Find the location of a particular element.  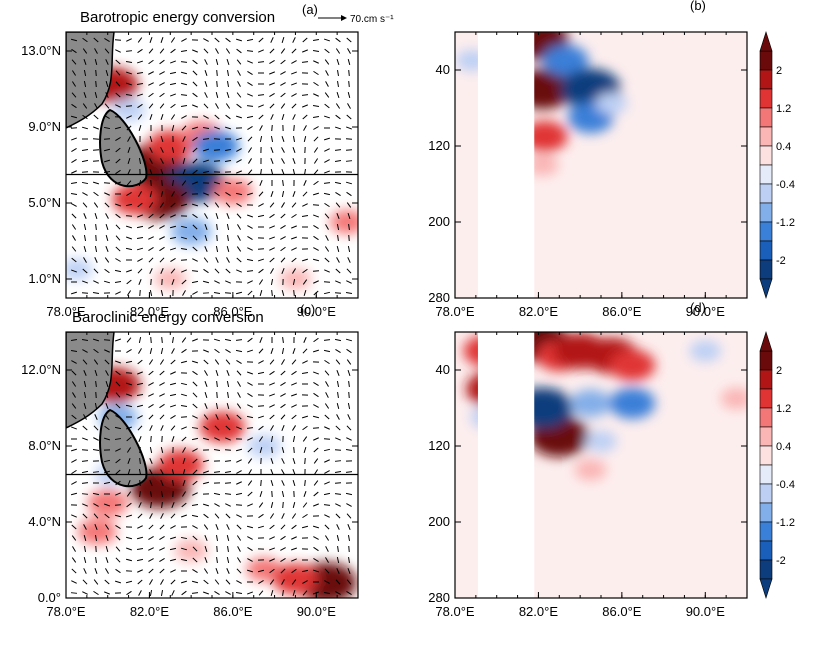

plot-area is located at coordinates (212, 165).